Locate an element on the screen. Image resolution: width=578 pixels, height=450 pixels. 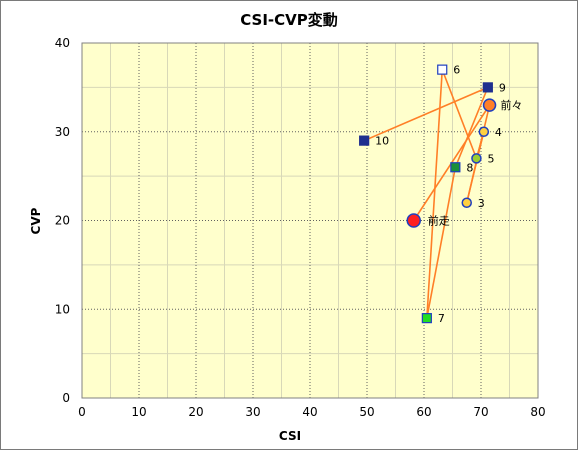
point-labels: 前走 前々 3 45 6 7 8 9 10 is located at coordinates (448, 195).